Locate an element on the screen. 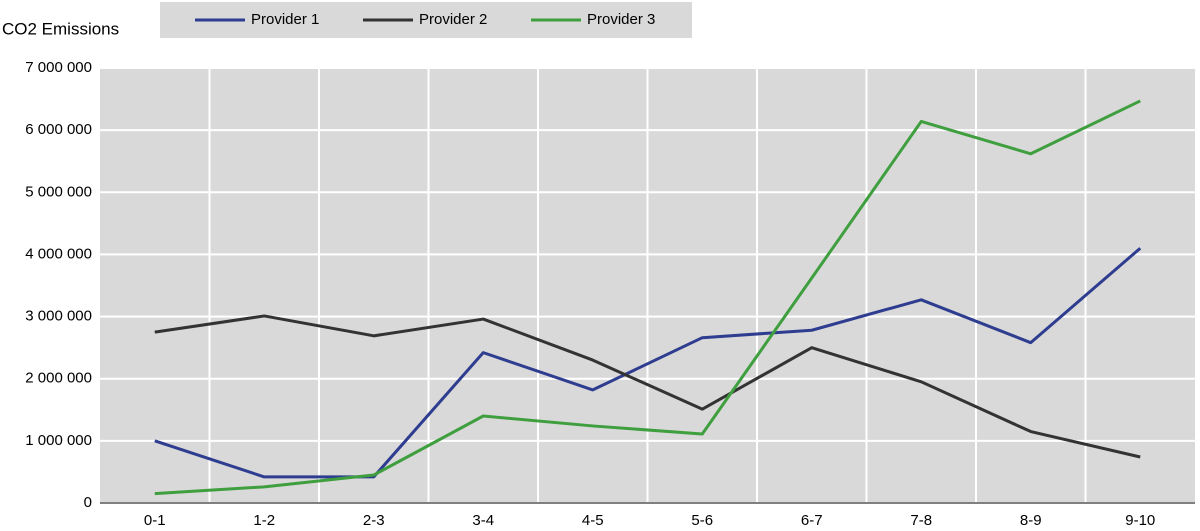 The width and height of the screenshot is (1200, 531). x-tick-label: 9-10 is located at coordinates (1140, 520).